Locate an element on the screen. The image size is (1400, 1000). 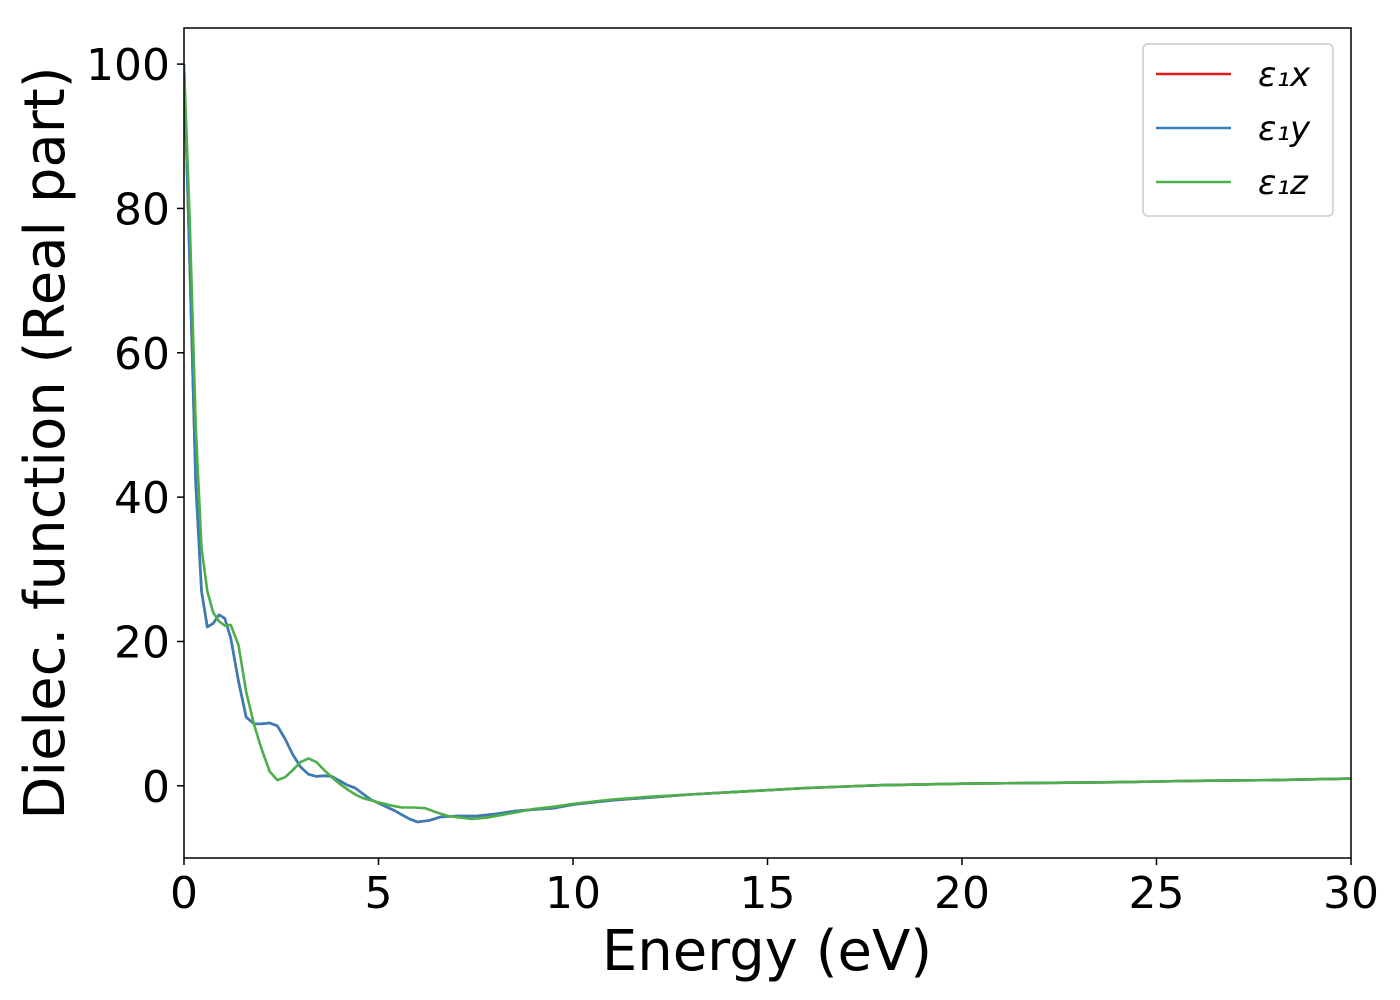
x-tick-label: 15 is located at coordinates (768, 893).